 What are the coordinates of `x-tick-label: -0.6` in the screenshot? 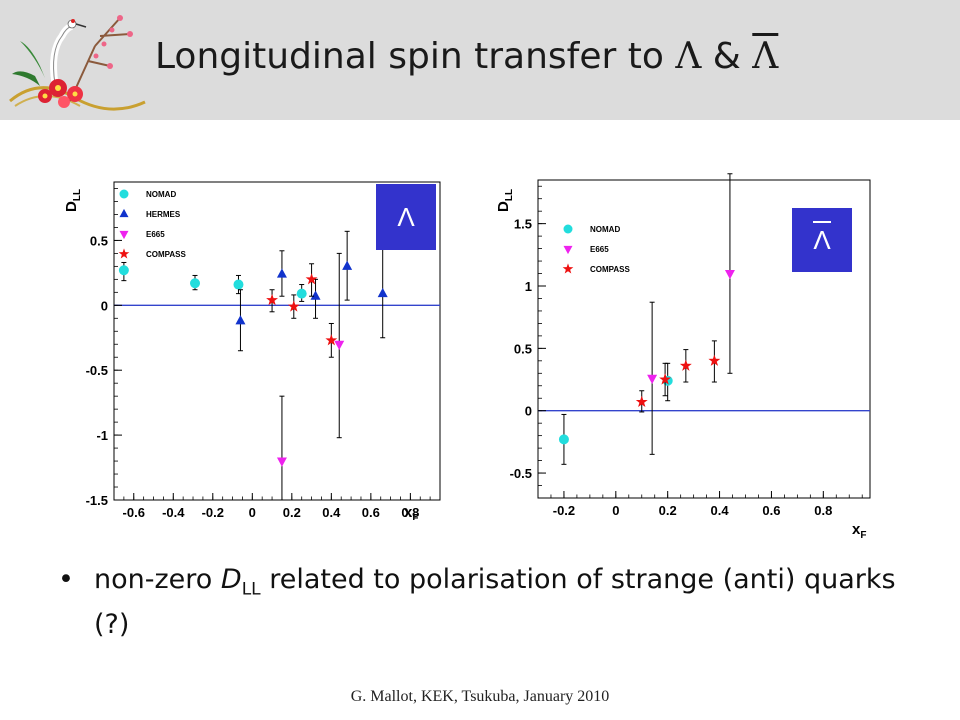 It's located at (134, 512).